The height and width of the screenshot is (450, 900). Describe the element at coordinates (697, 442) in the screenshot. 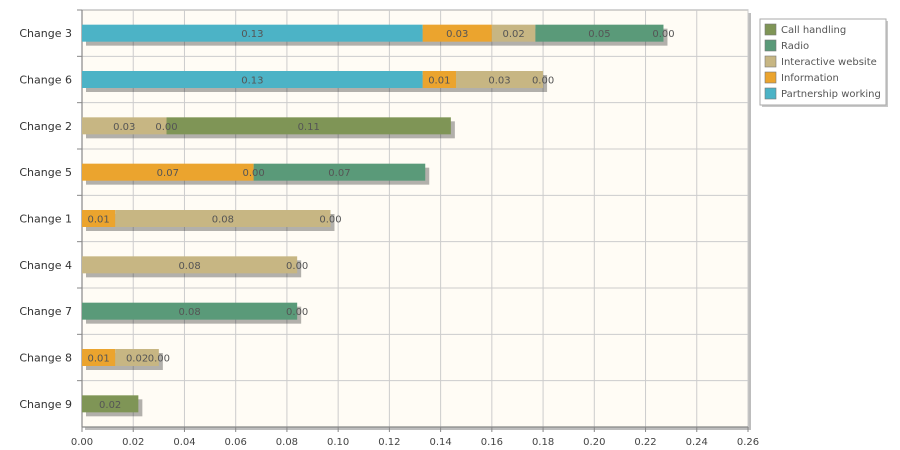

I see `x-tick-label: 0.24` at that location.